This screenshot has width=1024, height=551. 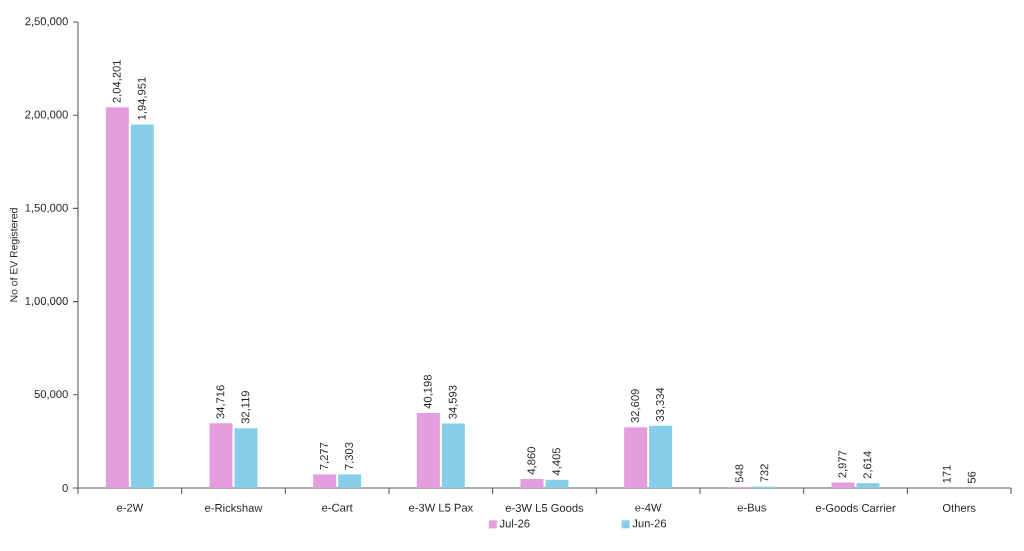 I want to click on data-label: 34,716, so click(x=221, y=402).